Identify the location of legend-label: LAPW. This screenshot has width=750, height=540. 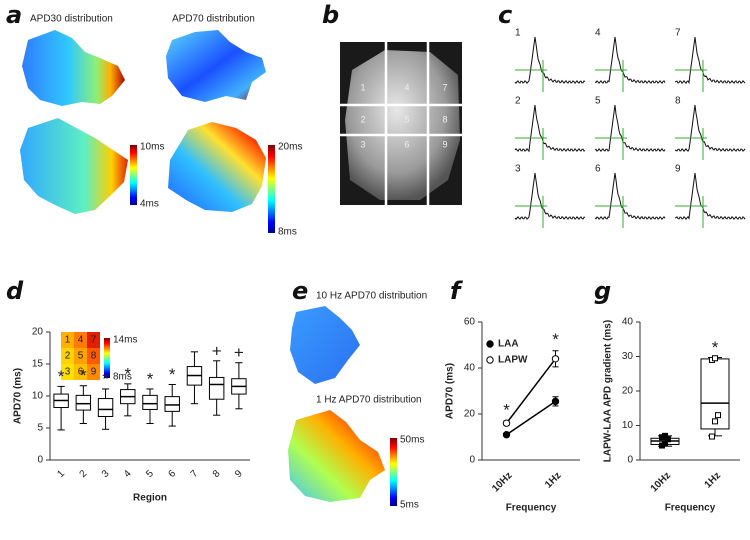
(513, 360).